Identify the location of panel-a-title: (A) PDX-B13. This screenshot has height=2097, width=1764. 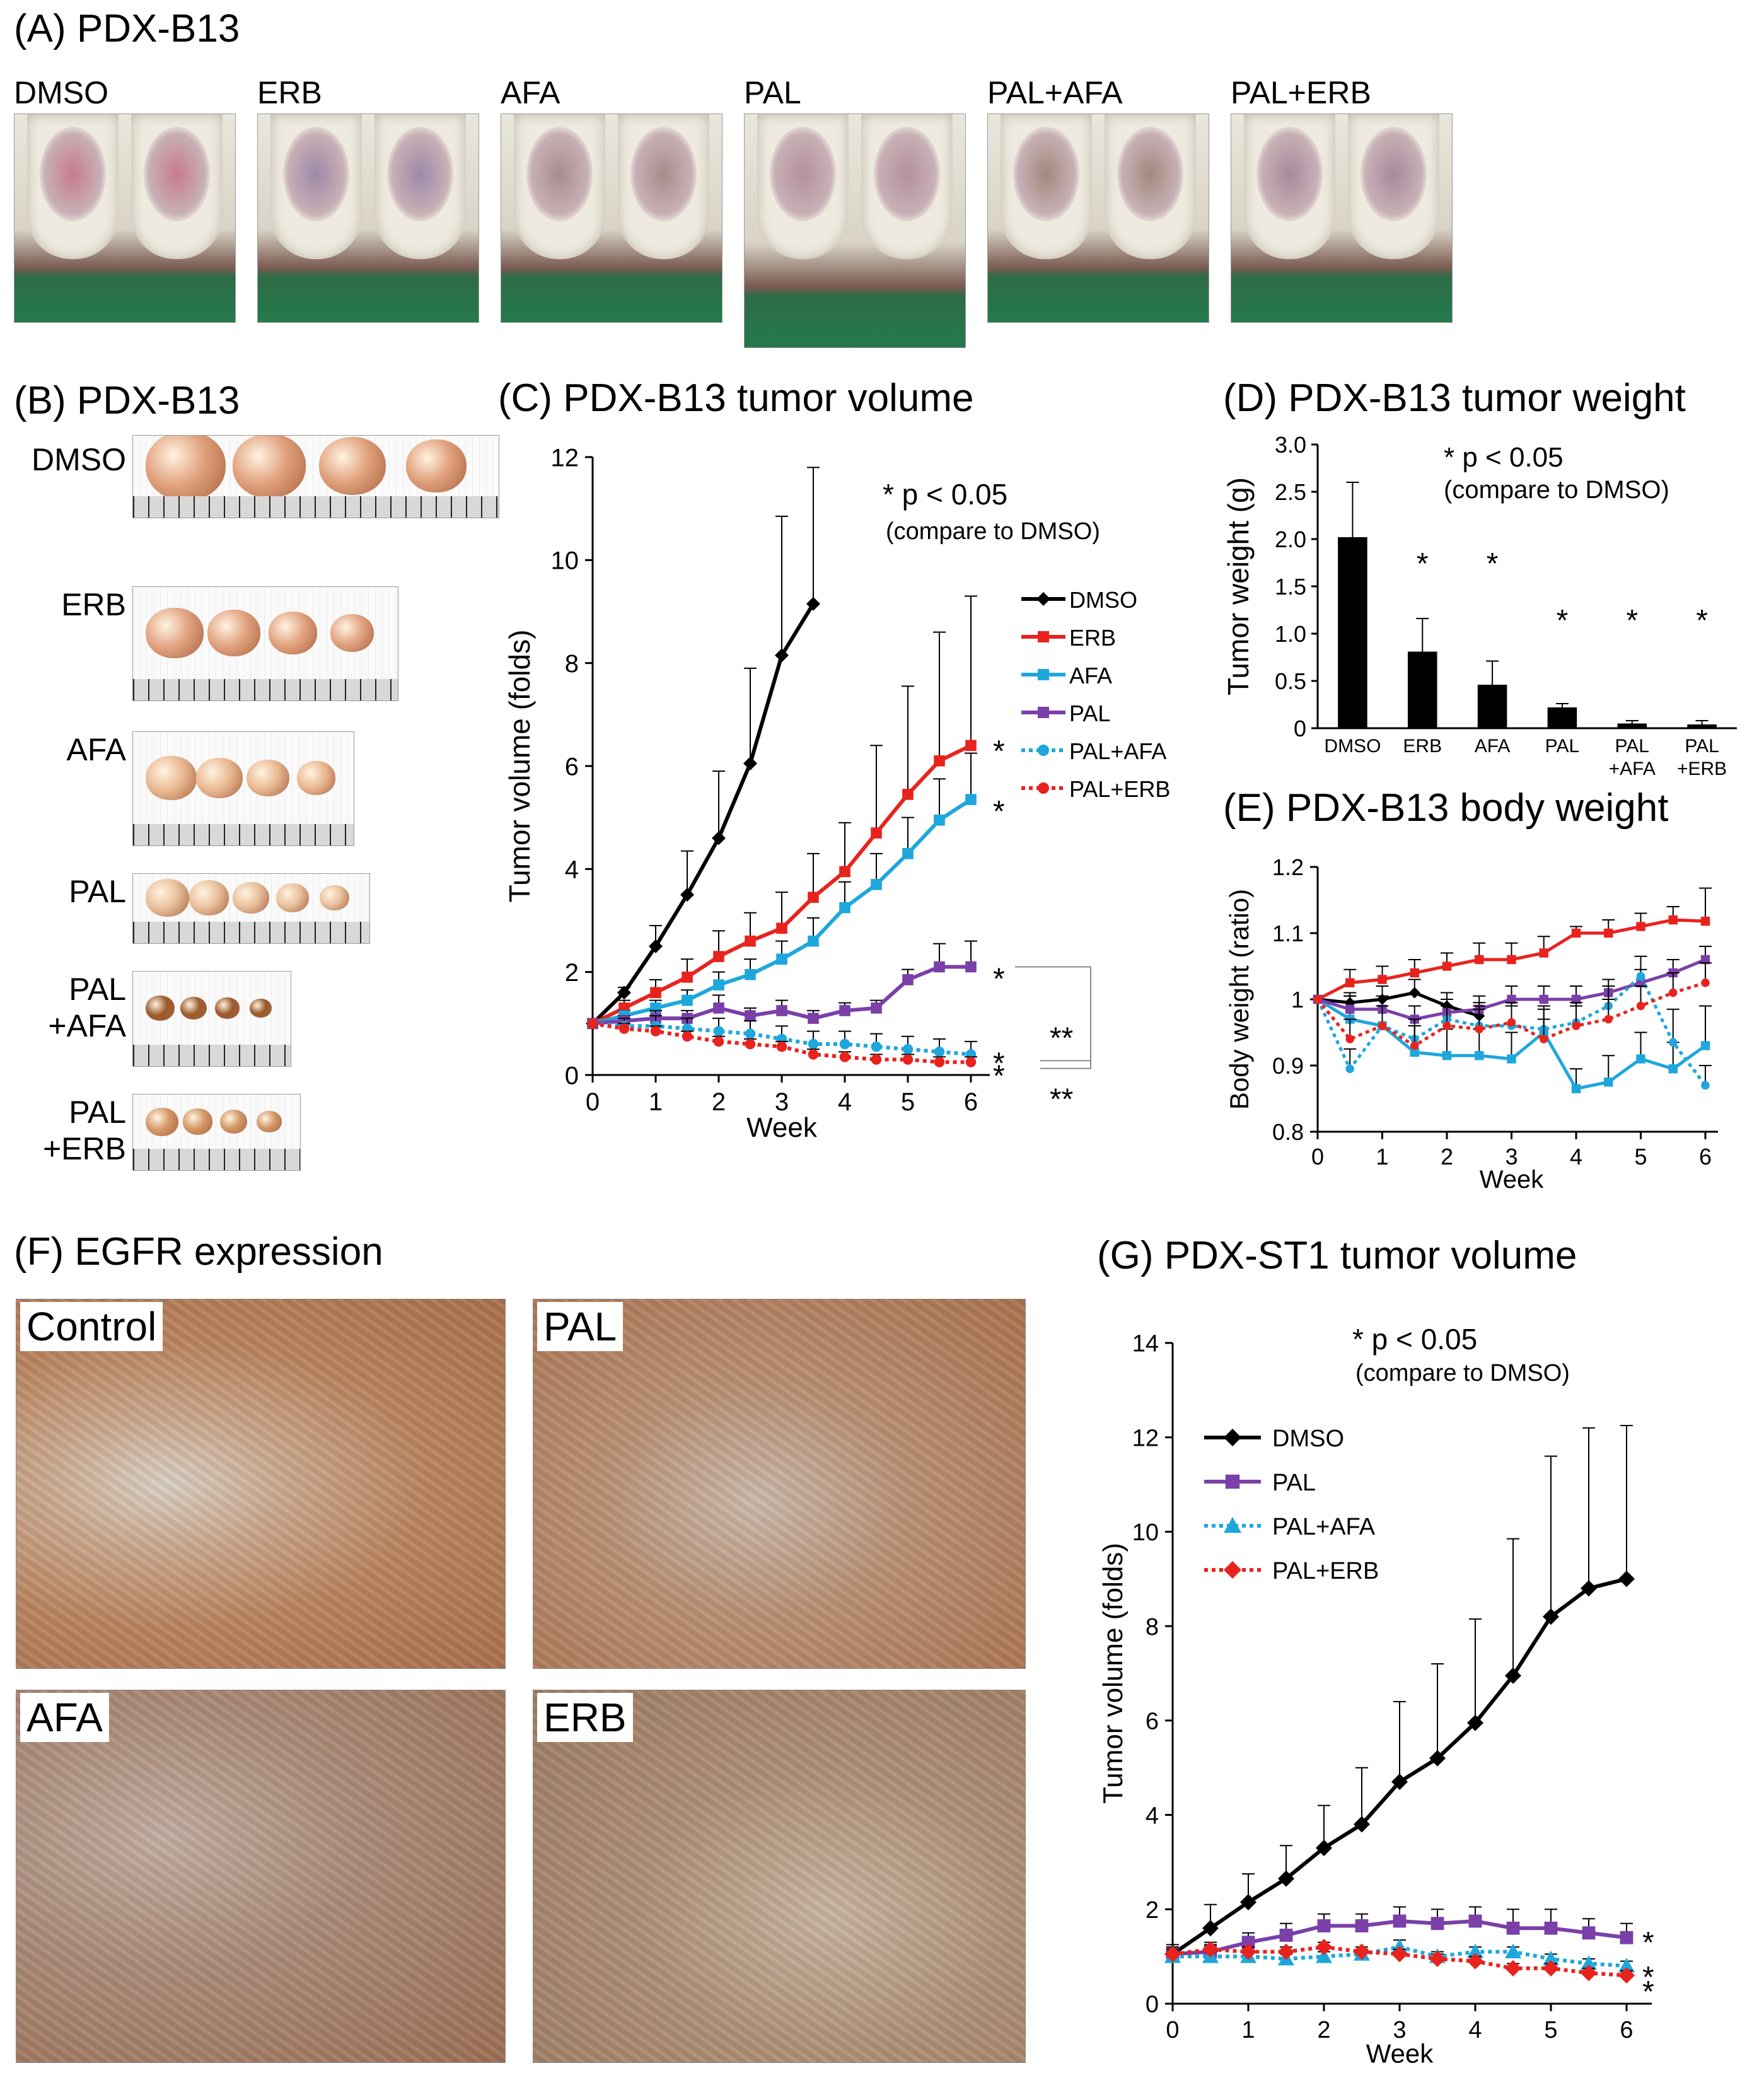
(127, 28).